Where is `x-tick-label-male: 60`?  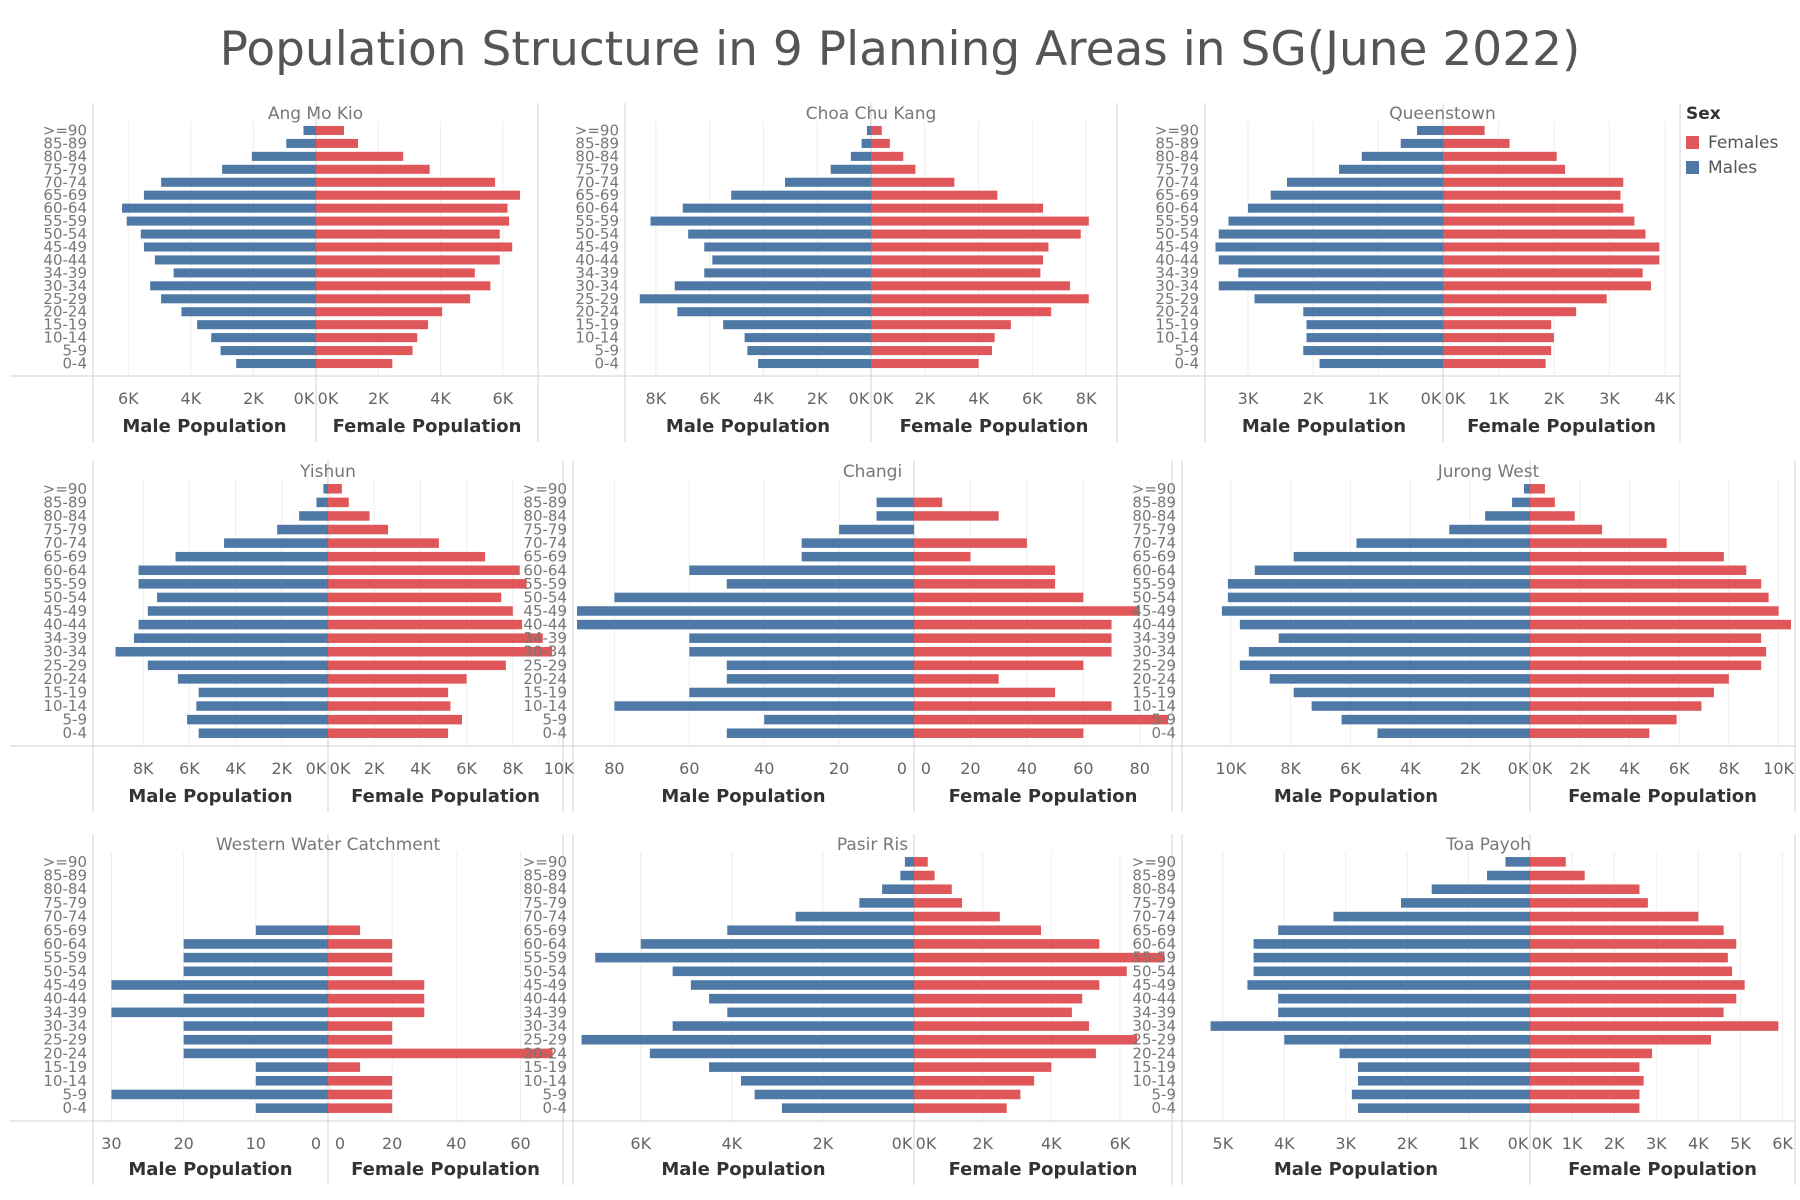
x-tick-label-male: 60 is located at coordinates (689, 768).